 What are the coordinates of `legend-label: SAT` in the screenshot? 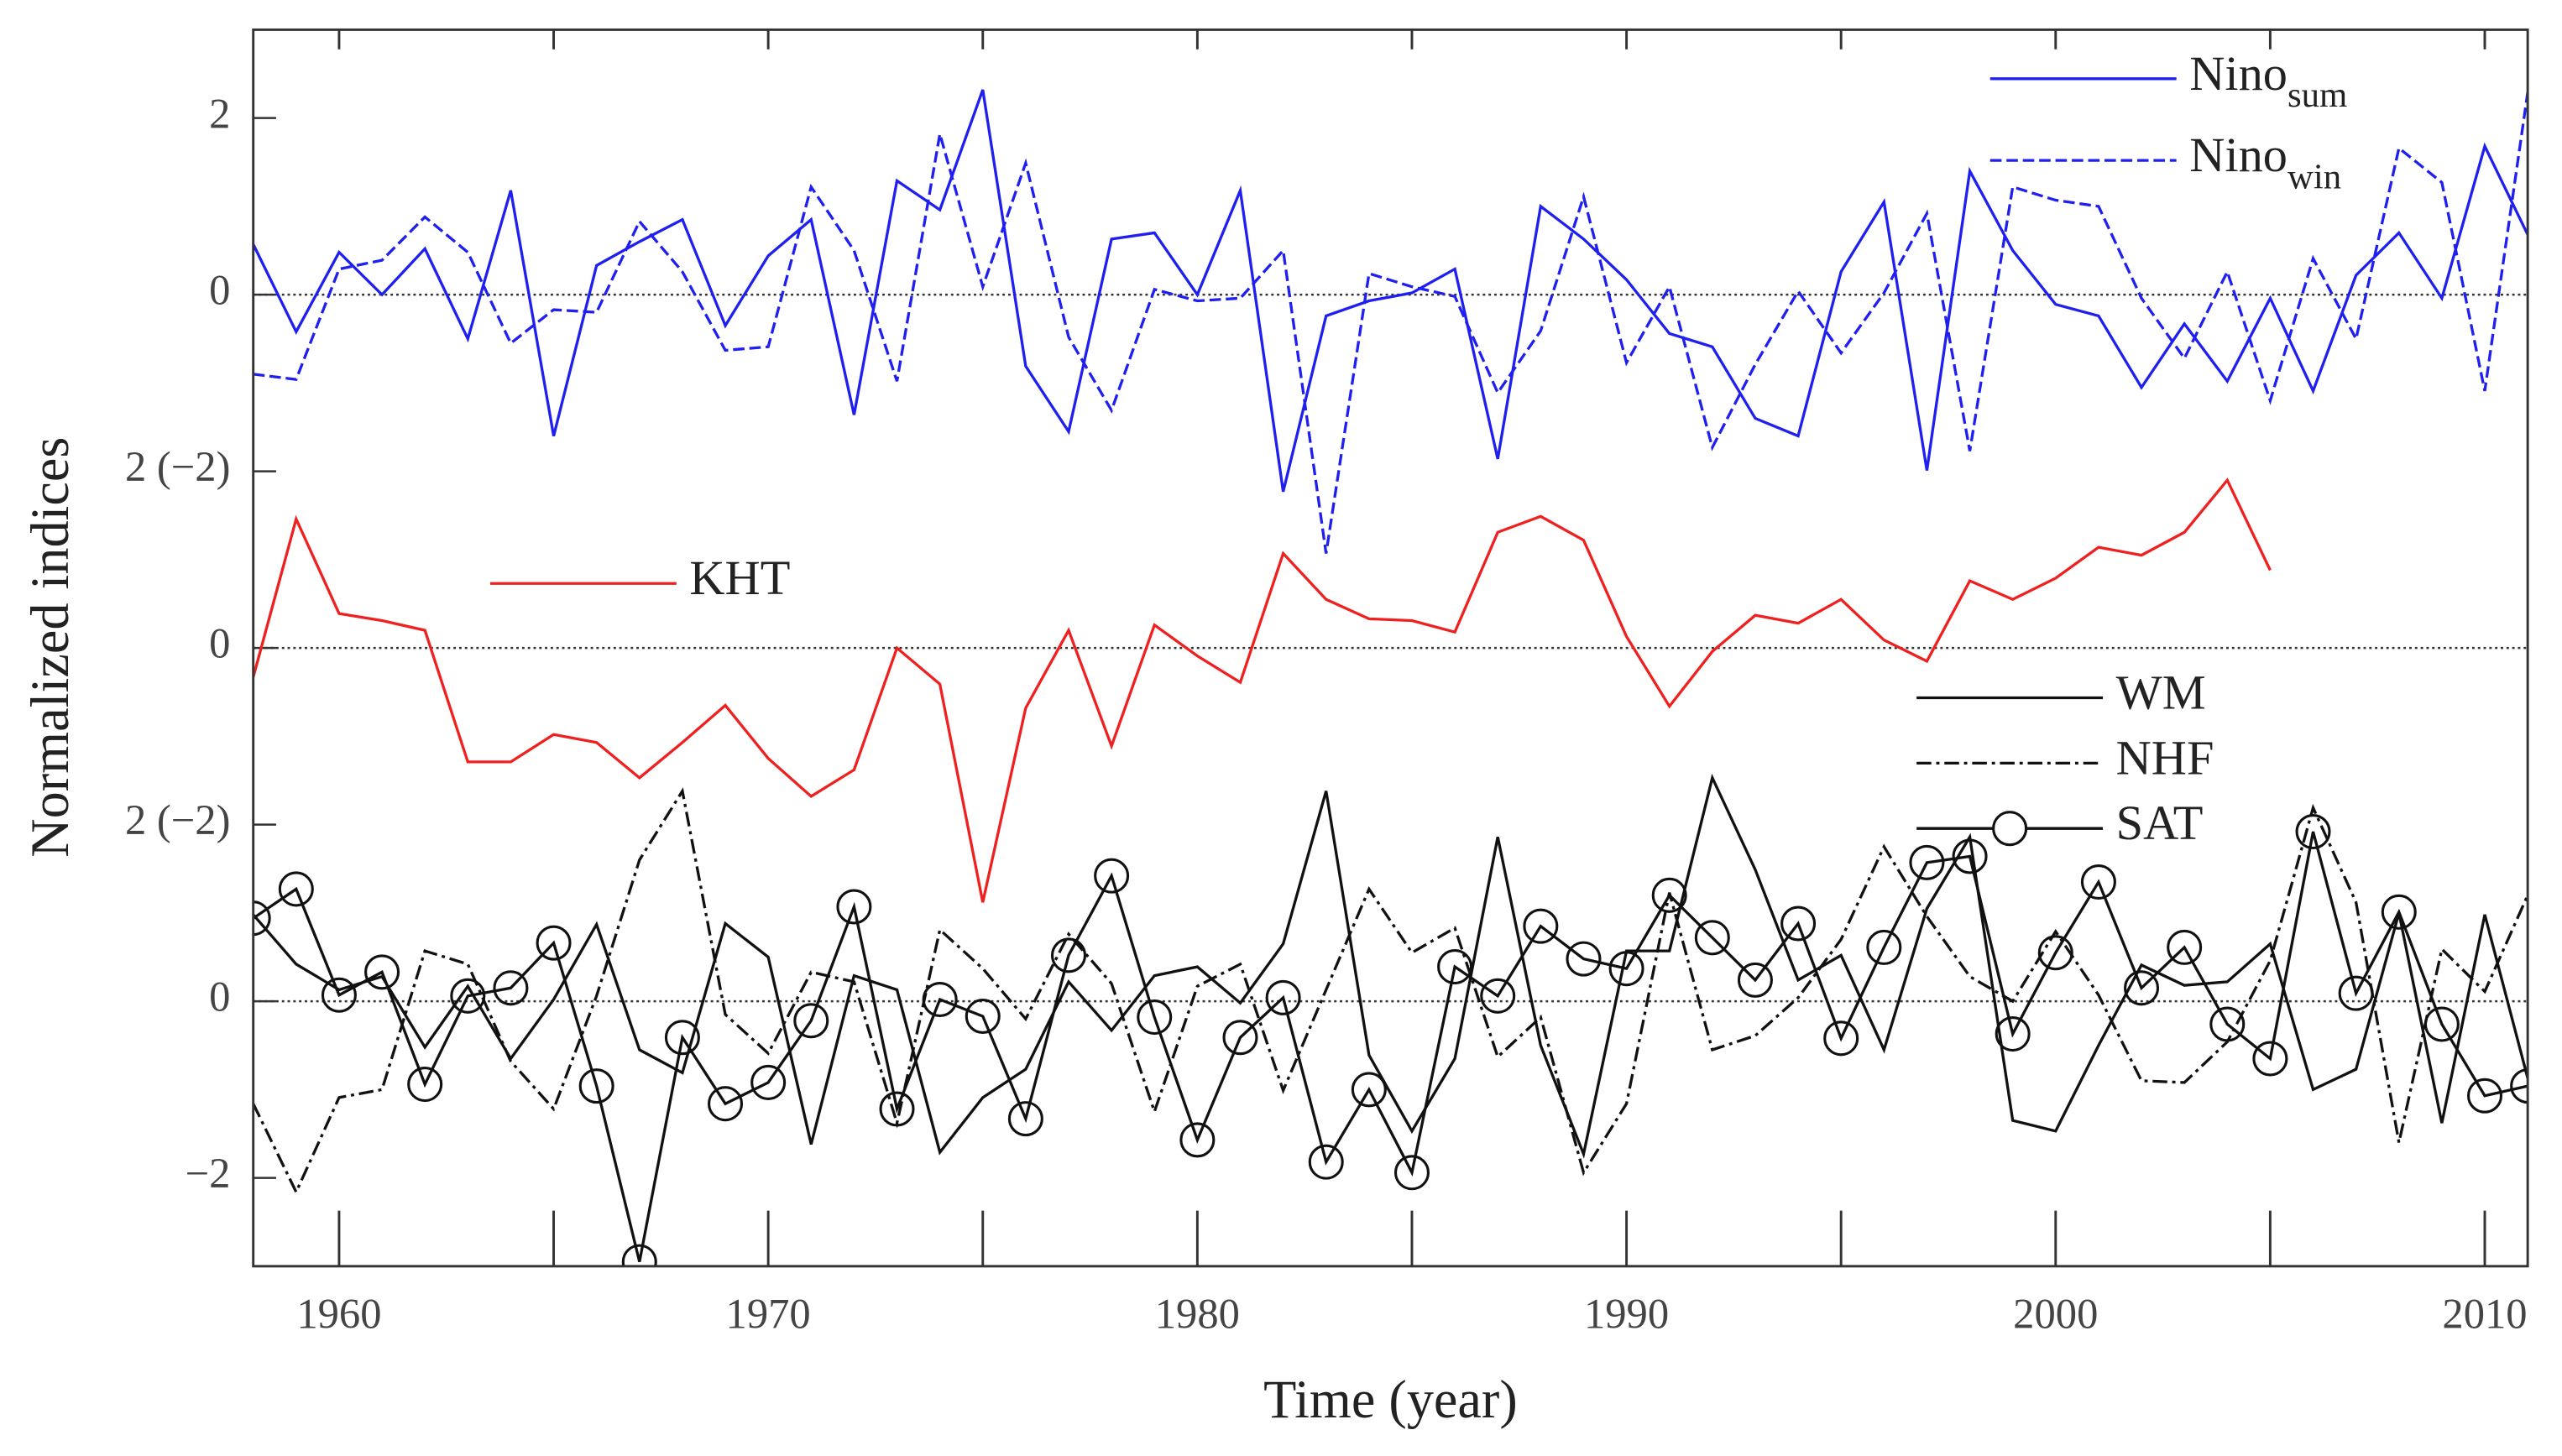 It's located at (2160, 823).